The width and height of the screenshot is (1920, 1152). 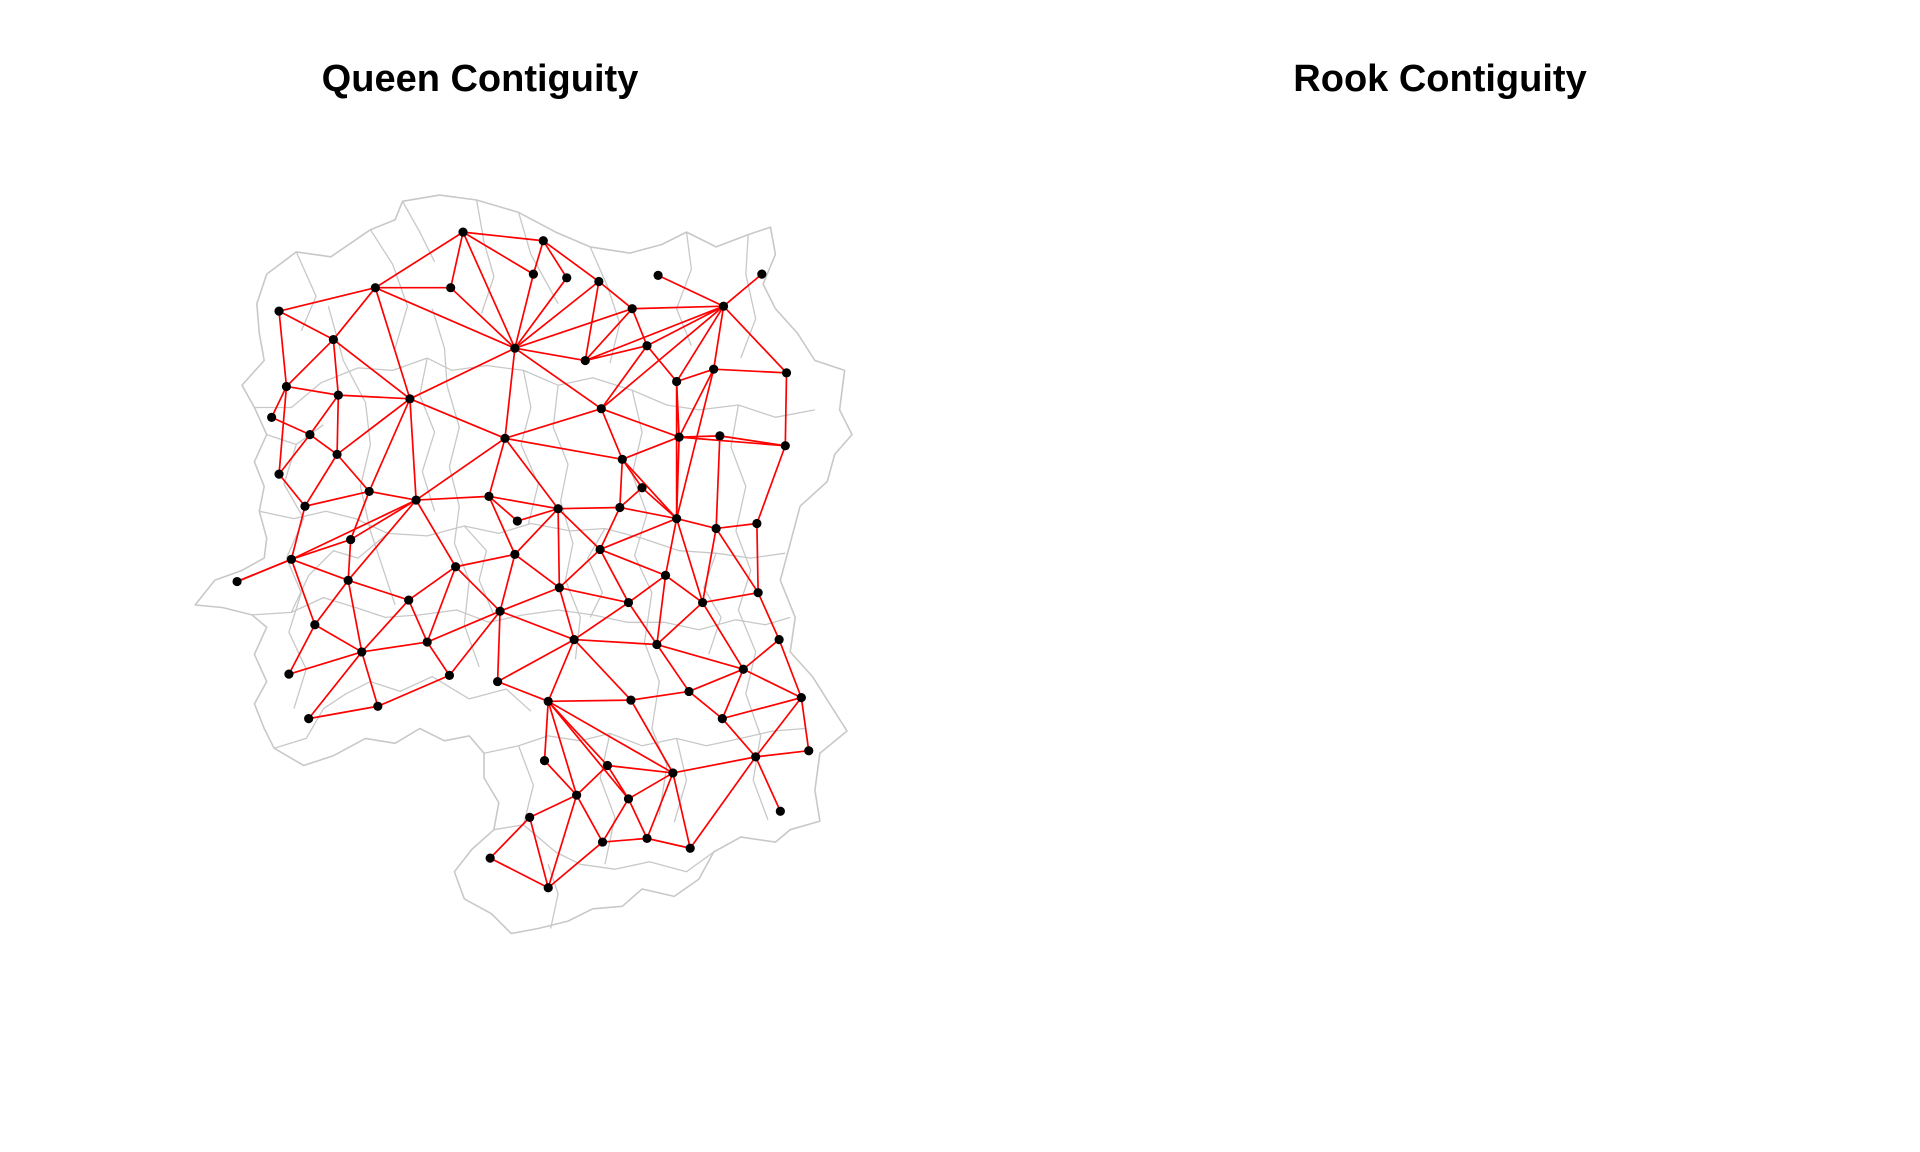 I want to click on queen-title: Queen Contiguity, so click(x=480, y=79).